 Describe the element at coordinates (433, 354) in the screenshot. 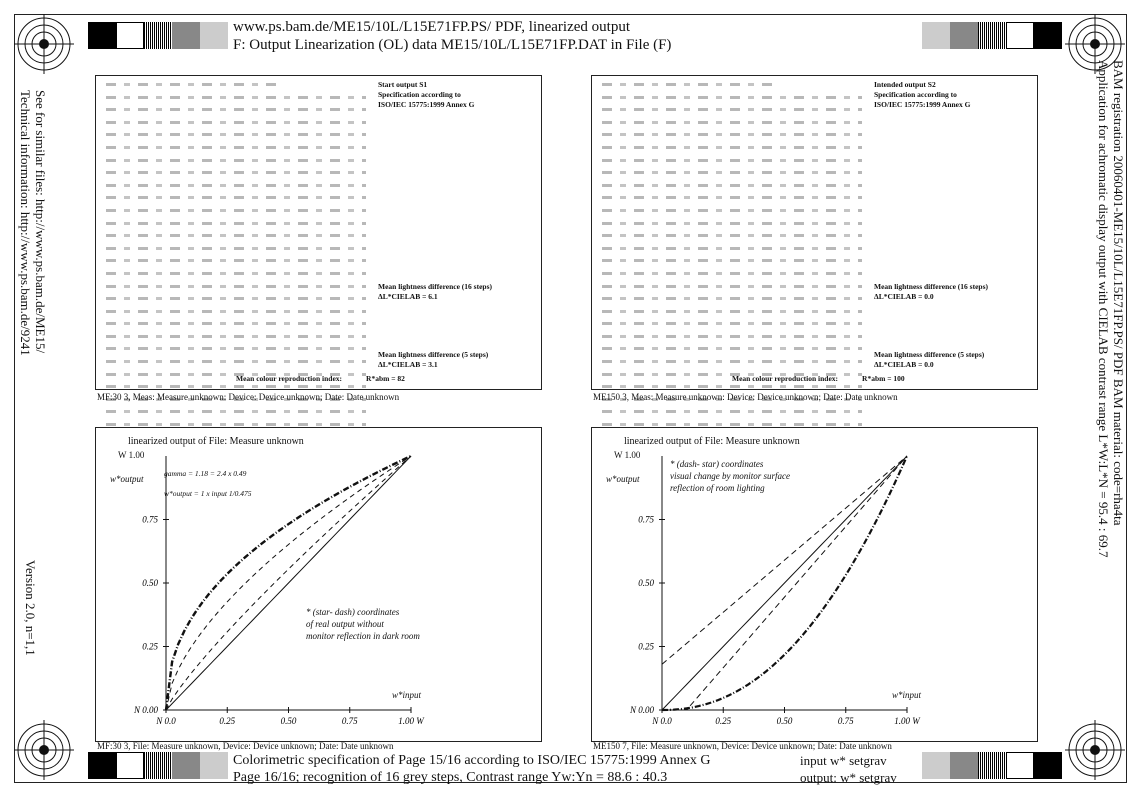

I see `mean5-label: Mean lightness difference (5 steps)` at that location.